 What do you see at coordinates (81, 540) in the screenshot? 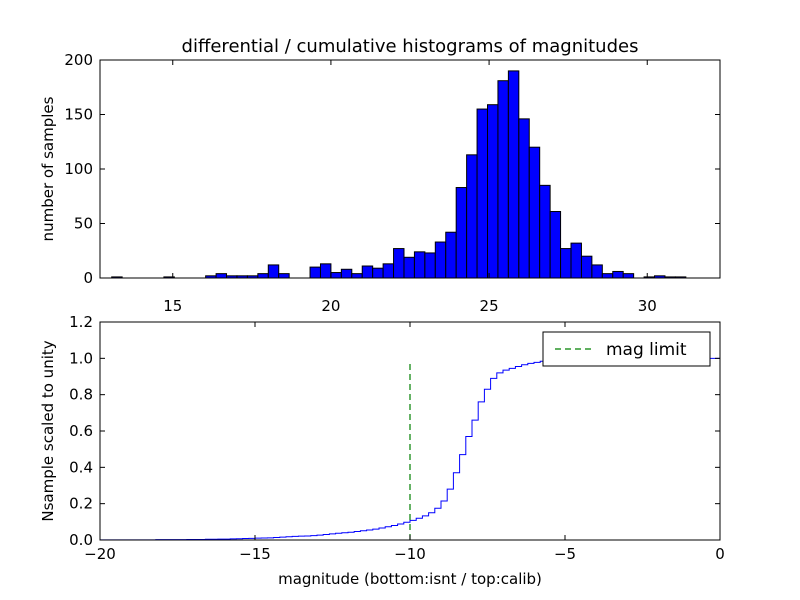
I see `cumulative-y-tick-label: 0.0` at bounding box center [81, 540].